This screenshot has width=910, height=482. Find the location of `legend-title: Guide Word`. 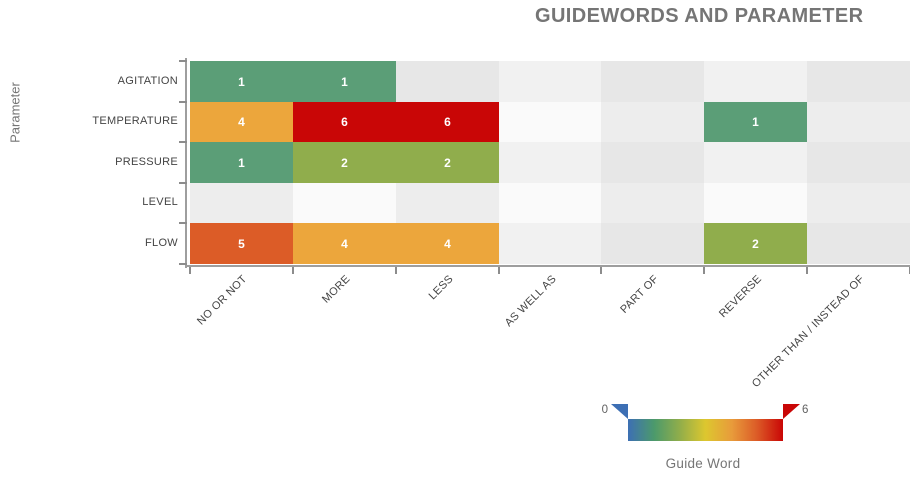

legend-title: Guide Word is located at coordinates (703, 463).